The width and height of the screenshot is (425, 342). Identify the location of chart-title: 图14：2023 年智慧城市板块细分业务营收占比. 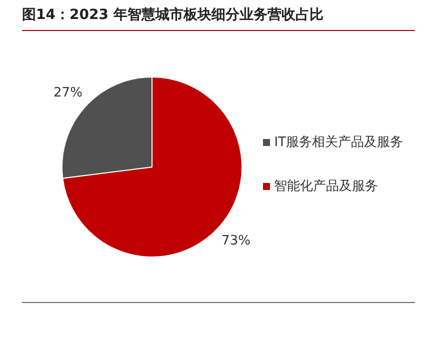
(218, 18).